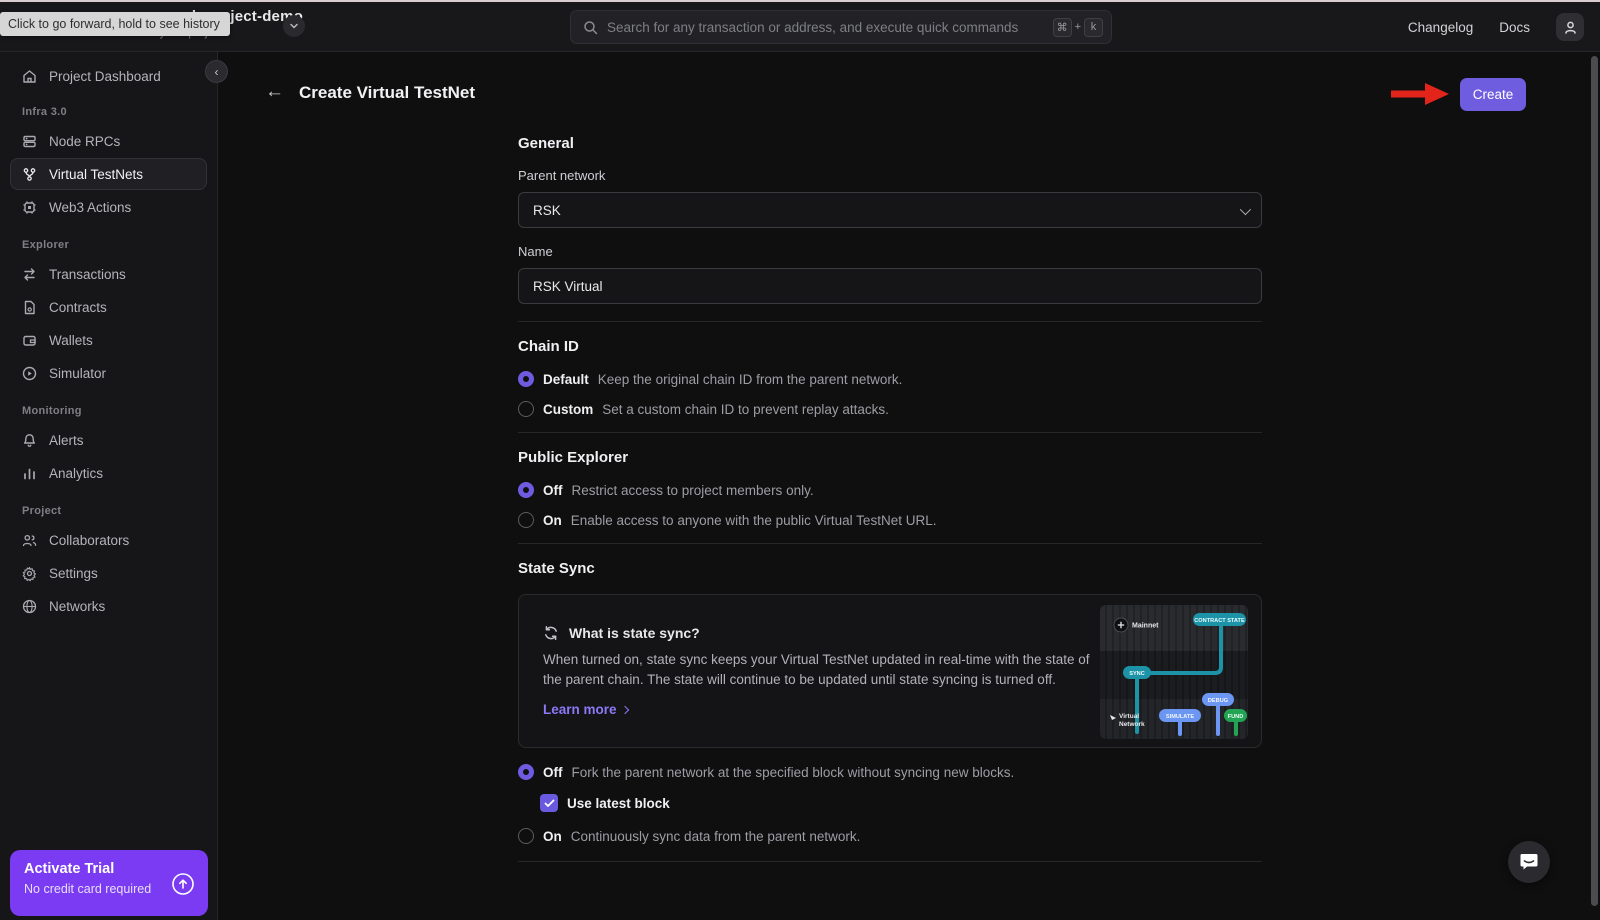 The width and height of the screenshot is (1600, 920). I want to click on changelog-link: Changelog, so click(1440, 27).